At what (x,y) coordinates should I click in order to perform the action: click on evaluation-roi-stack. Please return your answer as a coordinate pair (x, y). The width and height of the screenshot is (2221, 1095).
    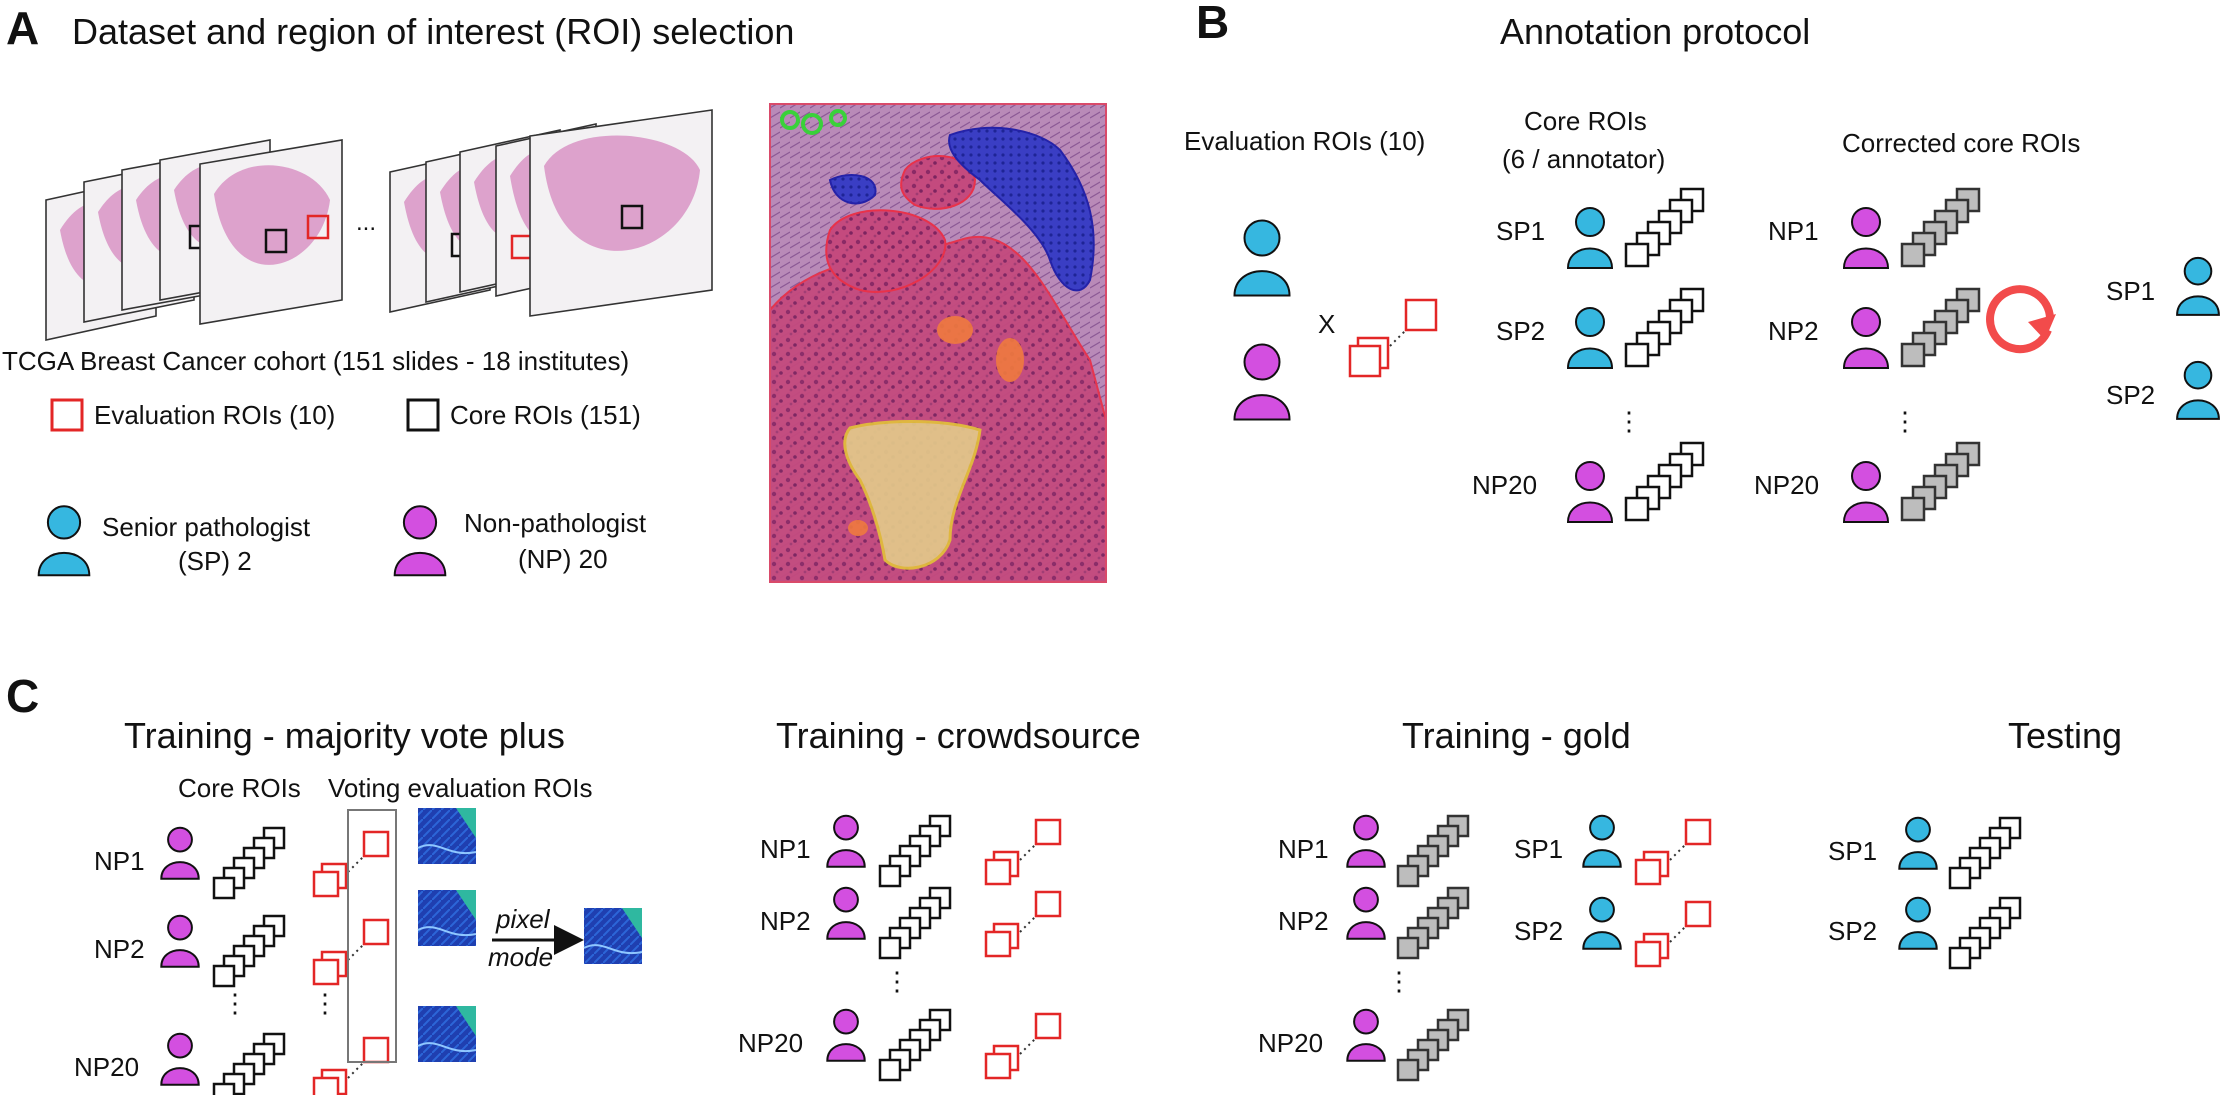
    Looking at the image, I should click on (1393, 338).